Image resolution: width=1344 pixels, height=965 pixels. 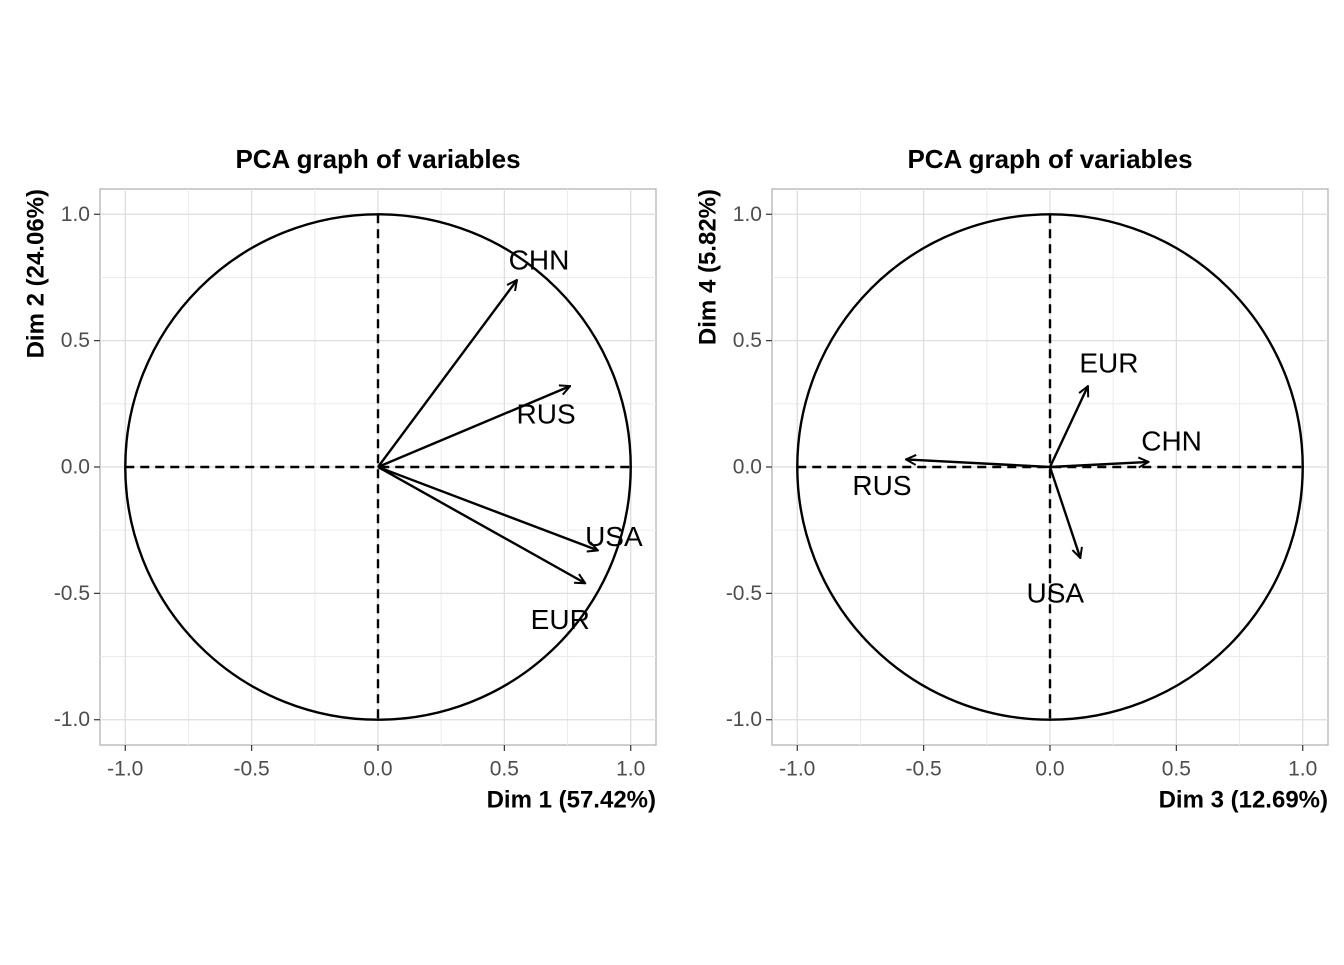 I want to click on y-axis-title: Dim 4 (5.82%), so click(x=708, y=267).